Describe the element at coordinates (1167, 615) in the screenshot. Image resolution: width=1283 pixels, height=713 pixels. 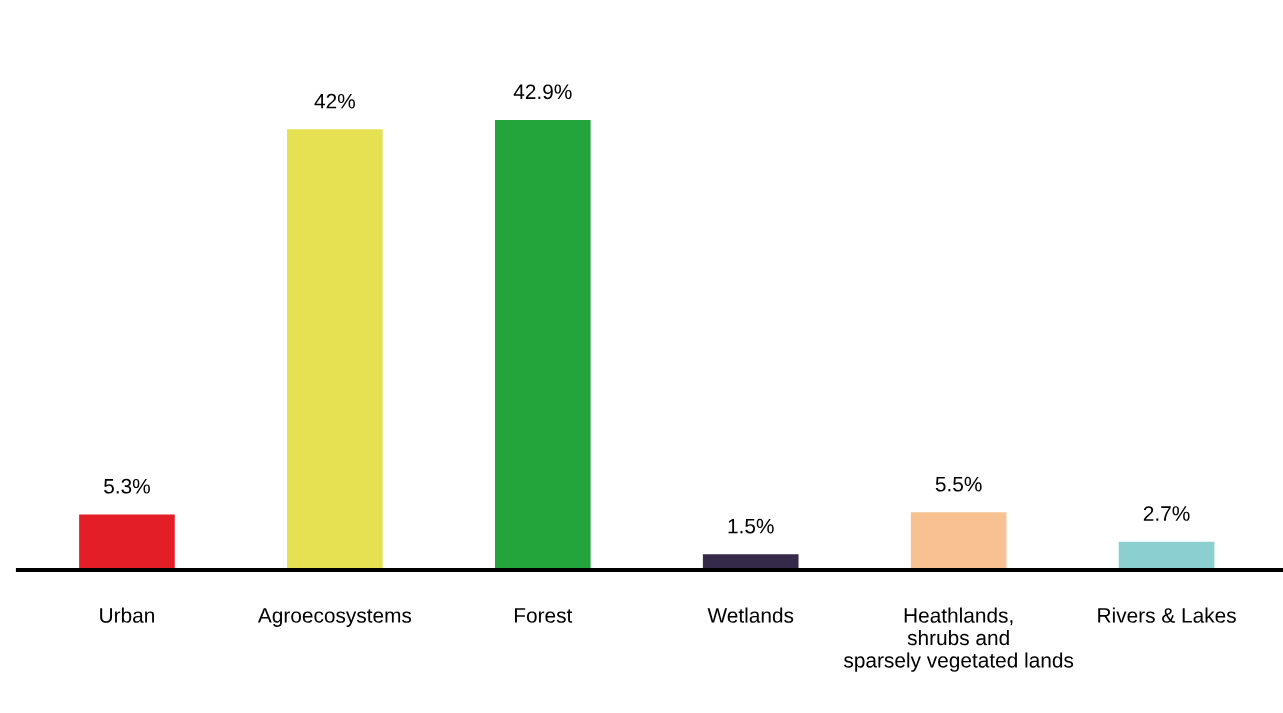
I see `x-tick-label: Rivers & Lakes` at that location.